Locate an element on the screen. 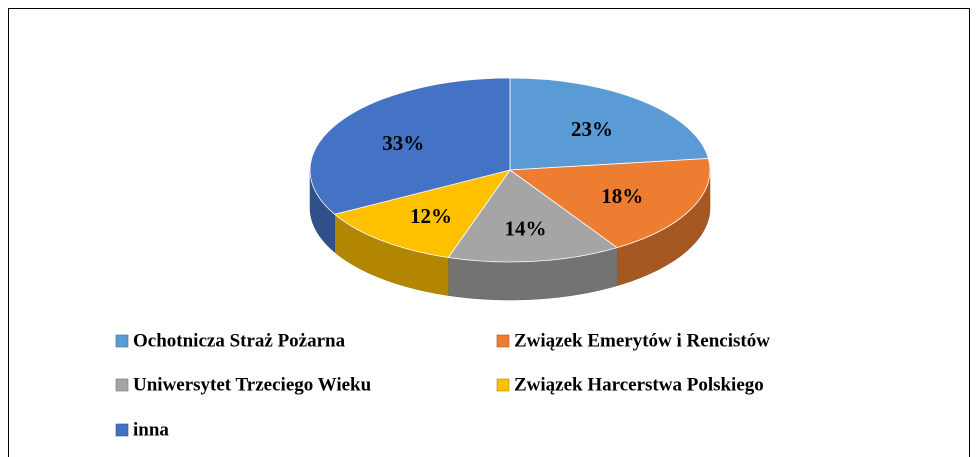  legend-label: Uniwersytet Trzeciego Wieku is located at coordinates (252, 384).